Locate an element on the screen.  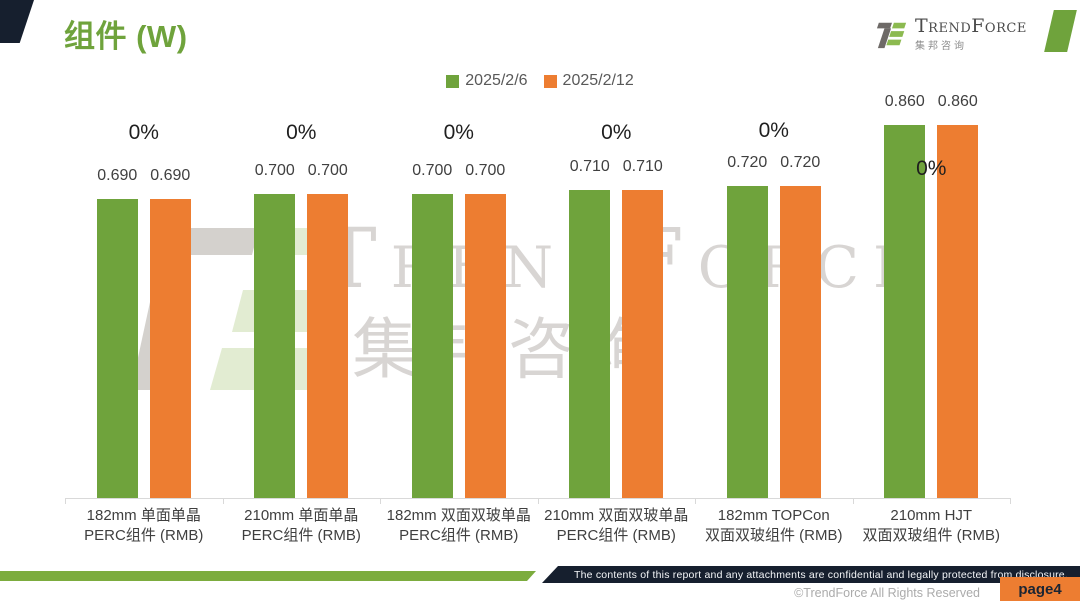
category-label: 182mm TOPCon 双面双玻组件 (RMB) is located at coordinates (774, 525).